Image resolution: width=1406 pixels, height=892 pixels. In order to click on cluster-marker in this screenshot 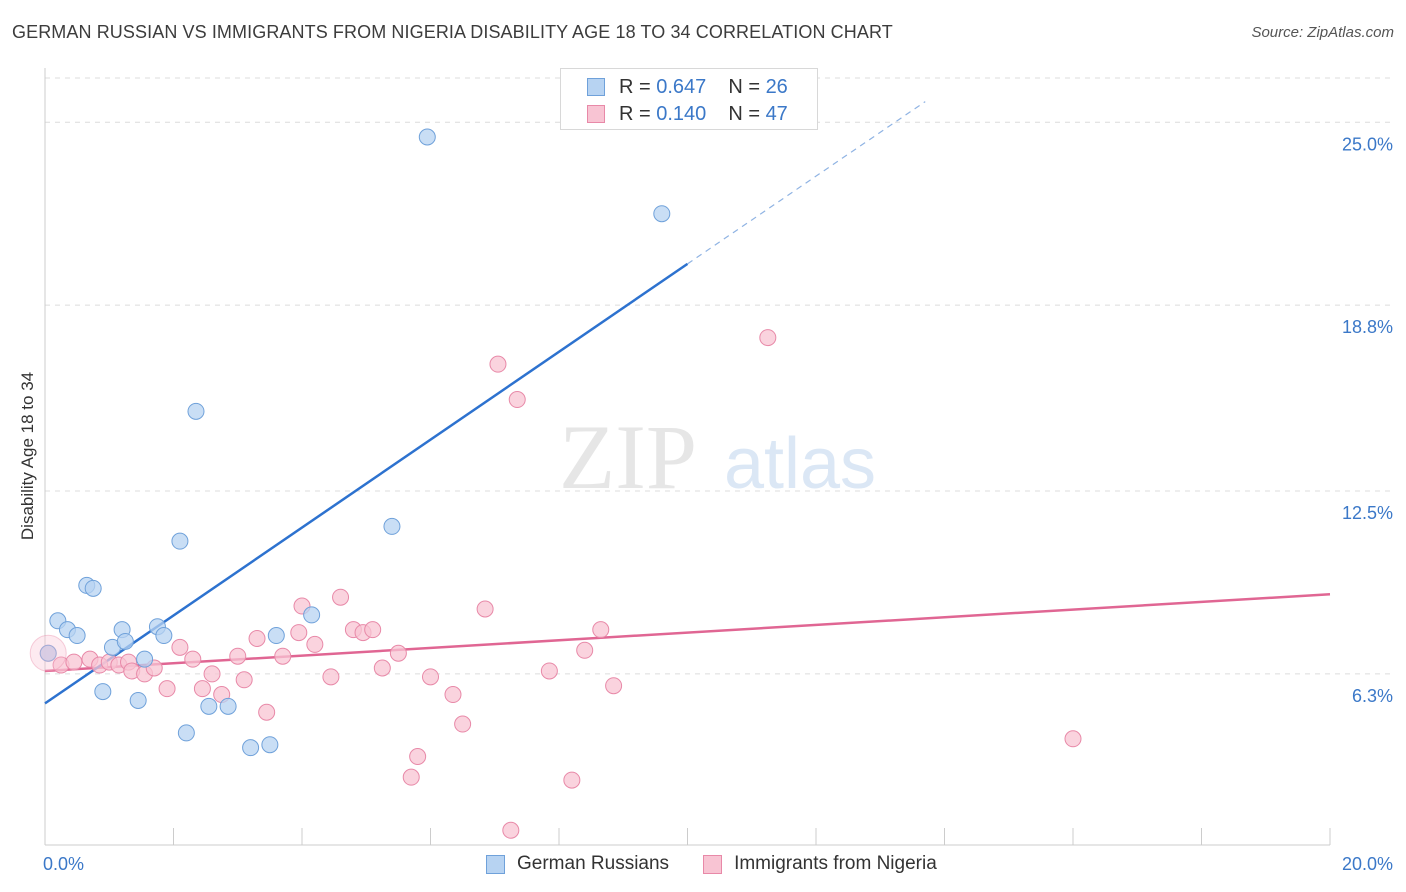, I will do `click(48, 653)`.